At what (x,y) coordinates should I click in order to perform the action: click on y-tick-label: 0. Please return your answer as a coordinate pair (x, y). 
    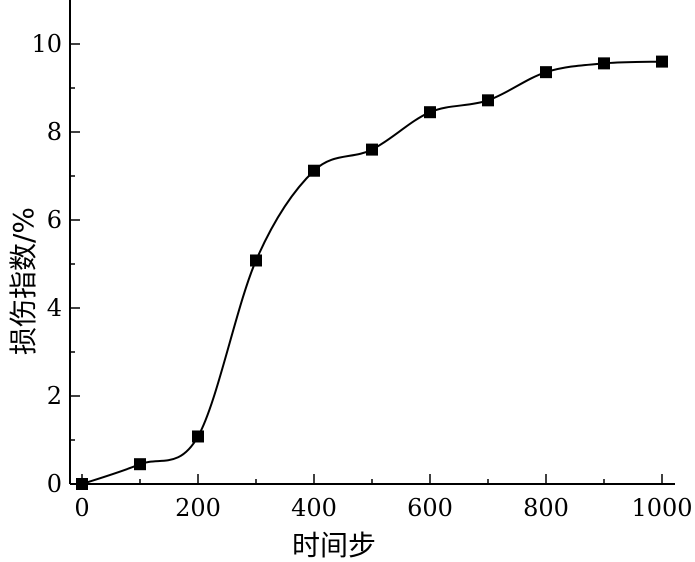
    Looking at the image, I should click on (54, 484).